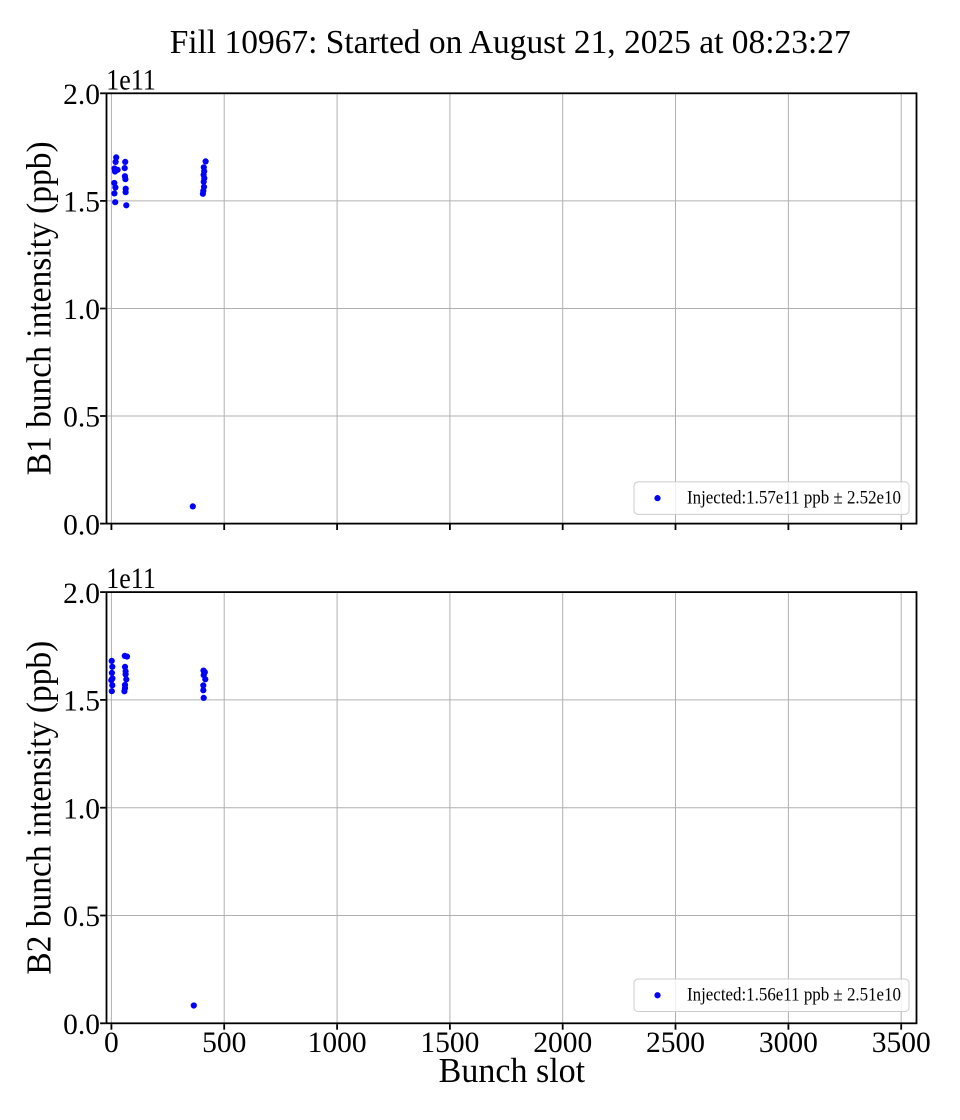  Describe the element at coordinates (449, 1043) in the screenshot. I see `svg-text: 1500` at that location.